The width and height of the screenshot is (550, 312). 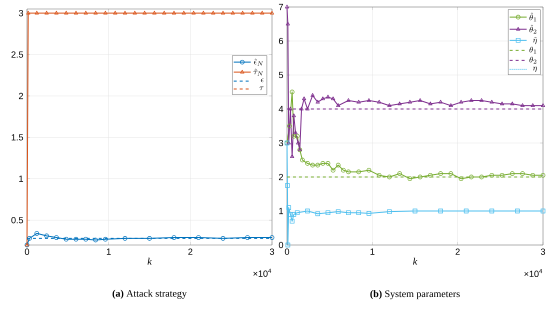 What do you see at coordinates (17, 54) in the screenshot?
I see `y-tick-label: 2.5` at bounding box center [17, 54].